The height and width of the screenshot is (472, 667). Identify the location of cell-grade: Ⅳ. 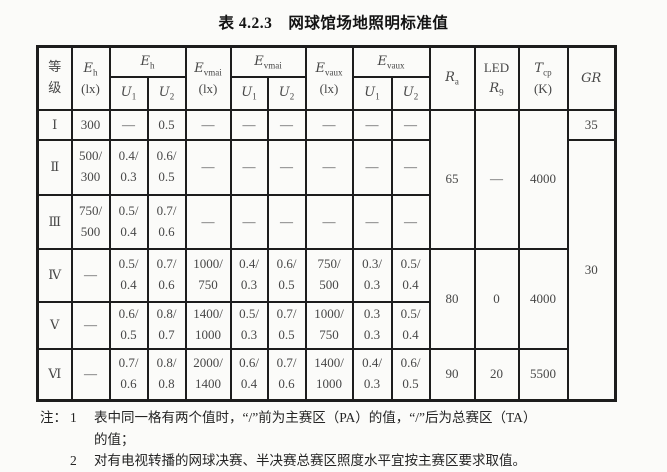
(54, 275).